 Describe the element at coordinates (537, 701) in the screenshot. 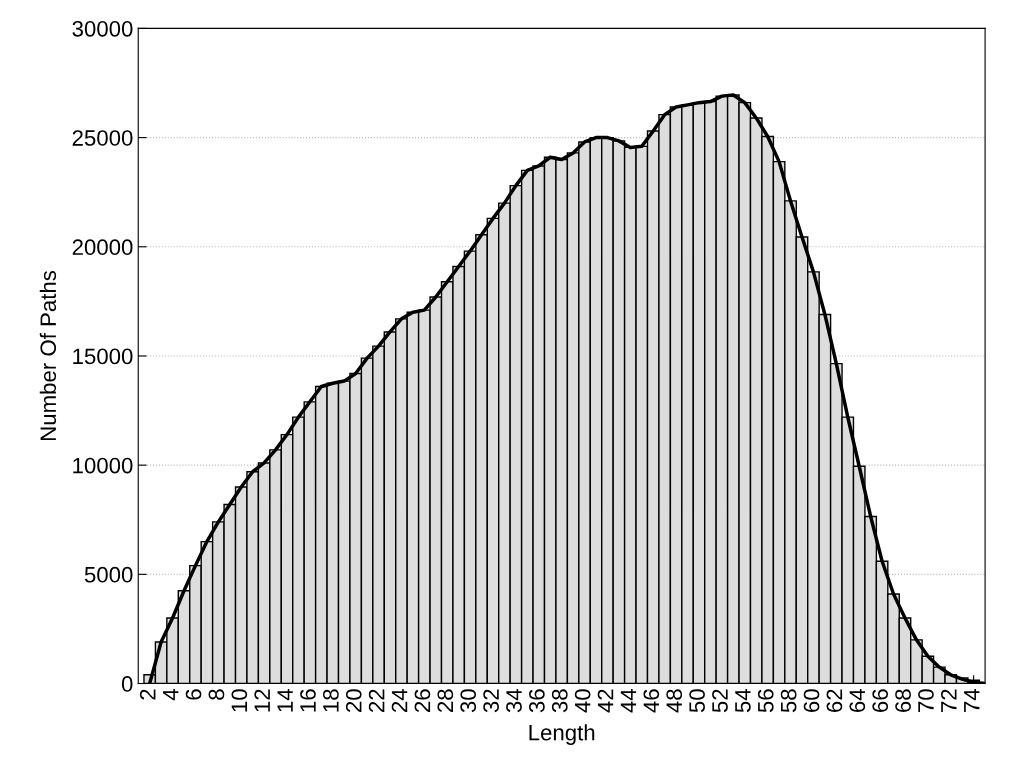

I see `x-tick-label: 36` at that location.